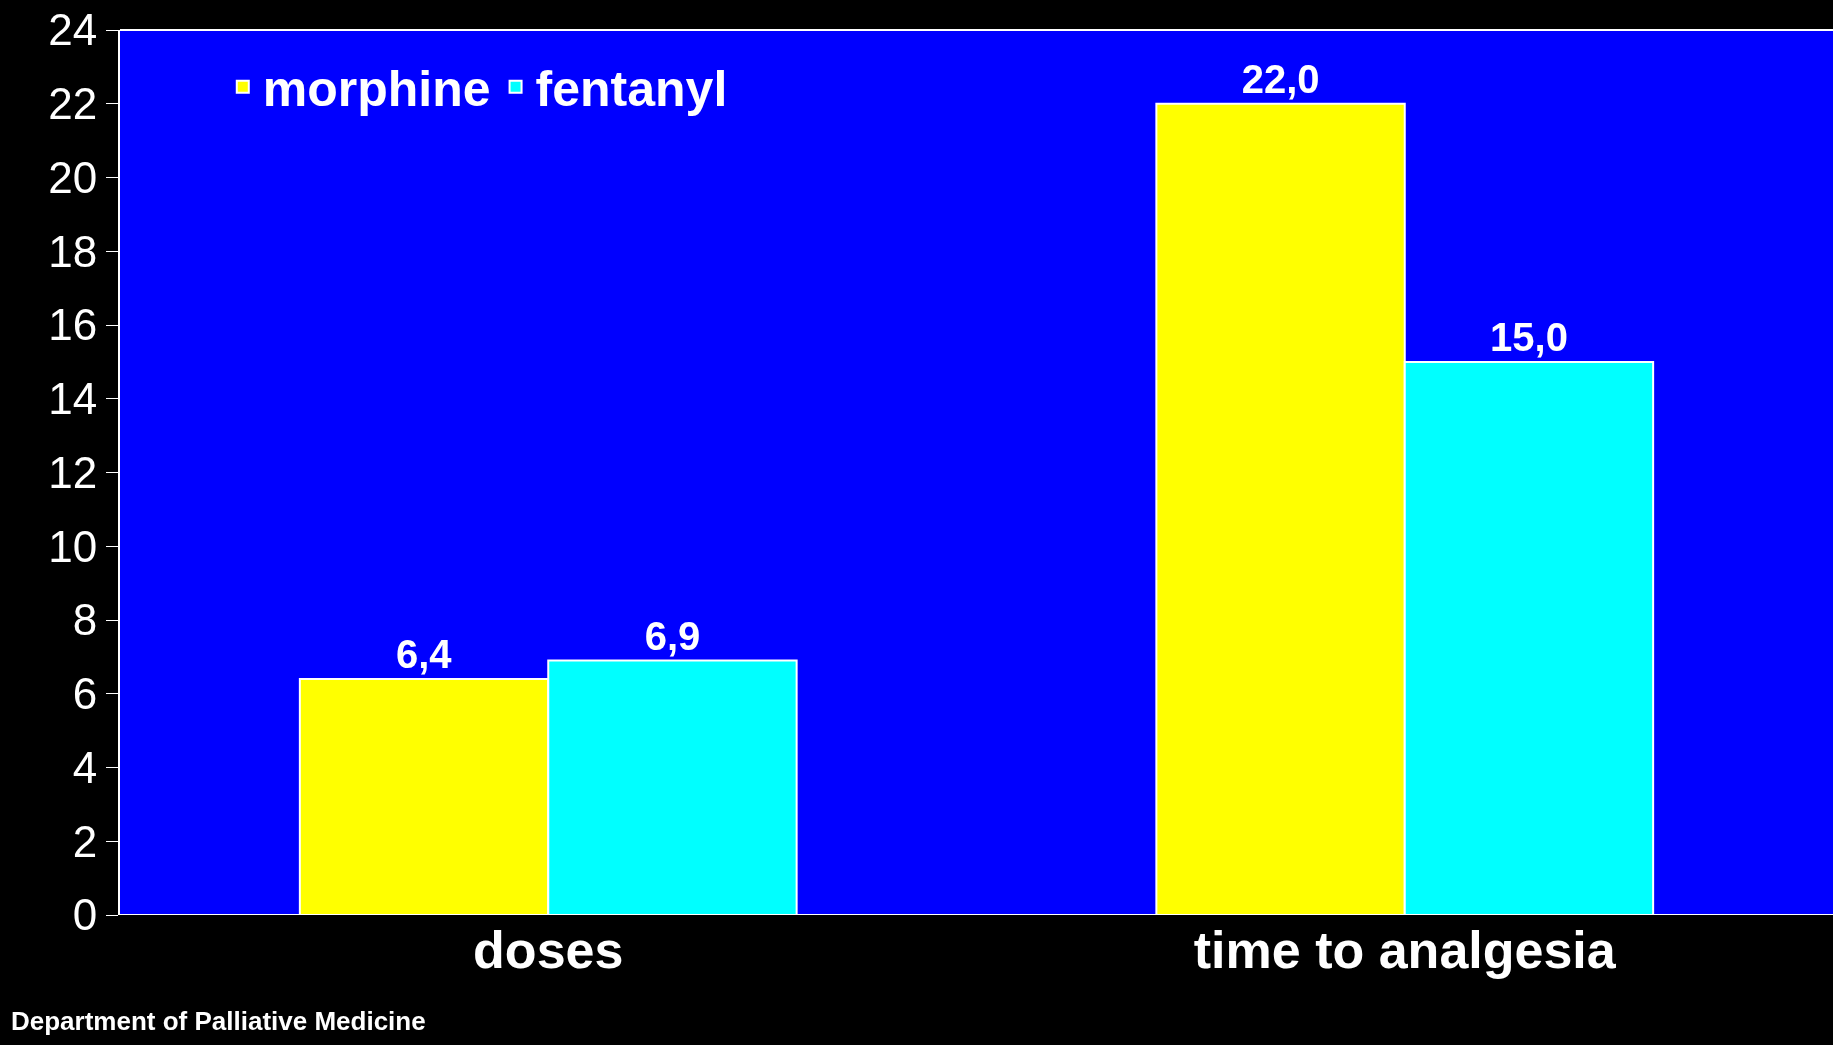 The height and width of the screenshot is (1045, 1833). Describe the element at coordinates (631, 89) in the screenshot. I see `legend-label: fentanyl` at that location.